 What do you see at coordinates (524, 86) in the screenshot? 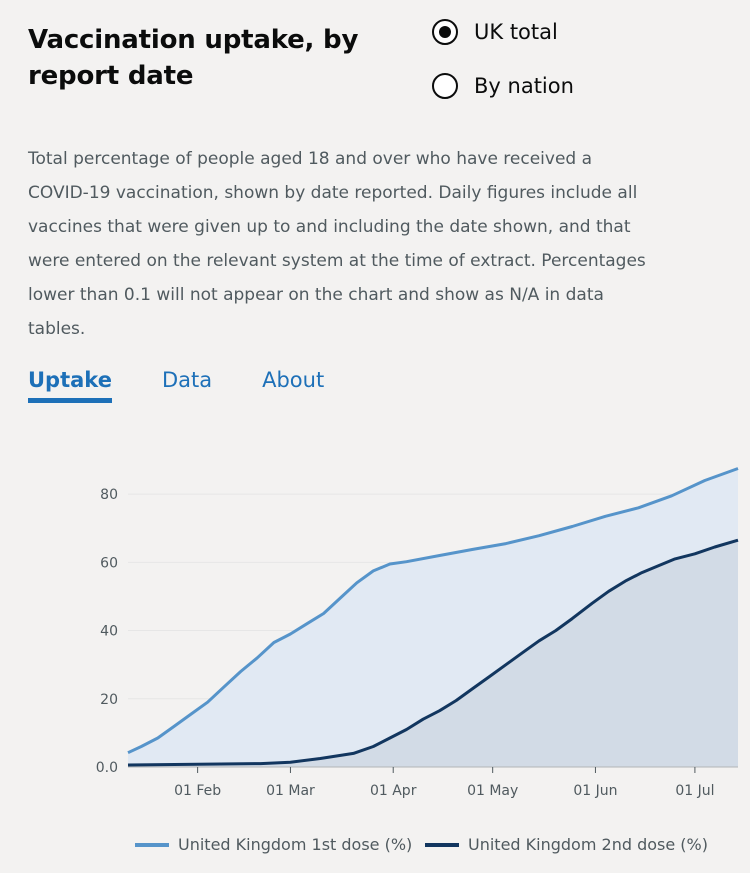
I see `radio-label-by-nation: By nation` at bounding box center [524, 86].